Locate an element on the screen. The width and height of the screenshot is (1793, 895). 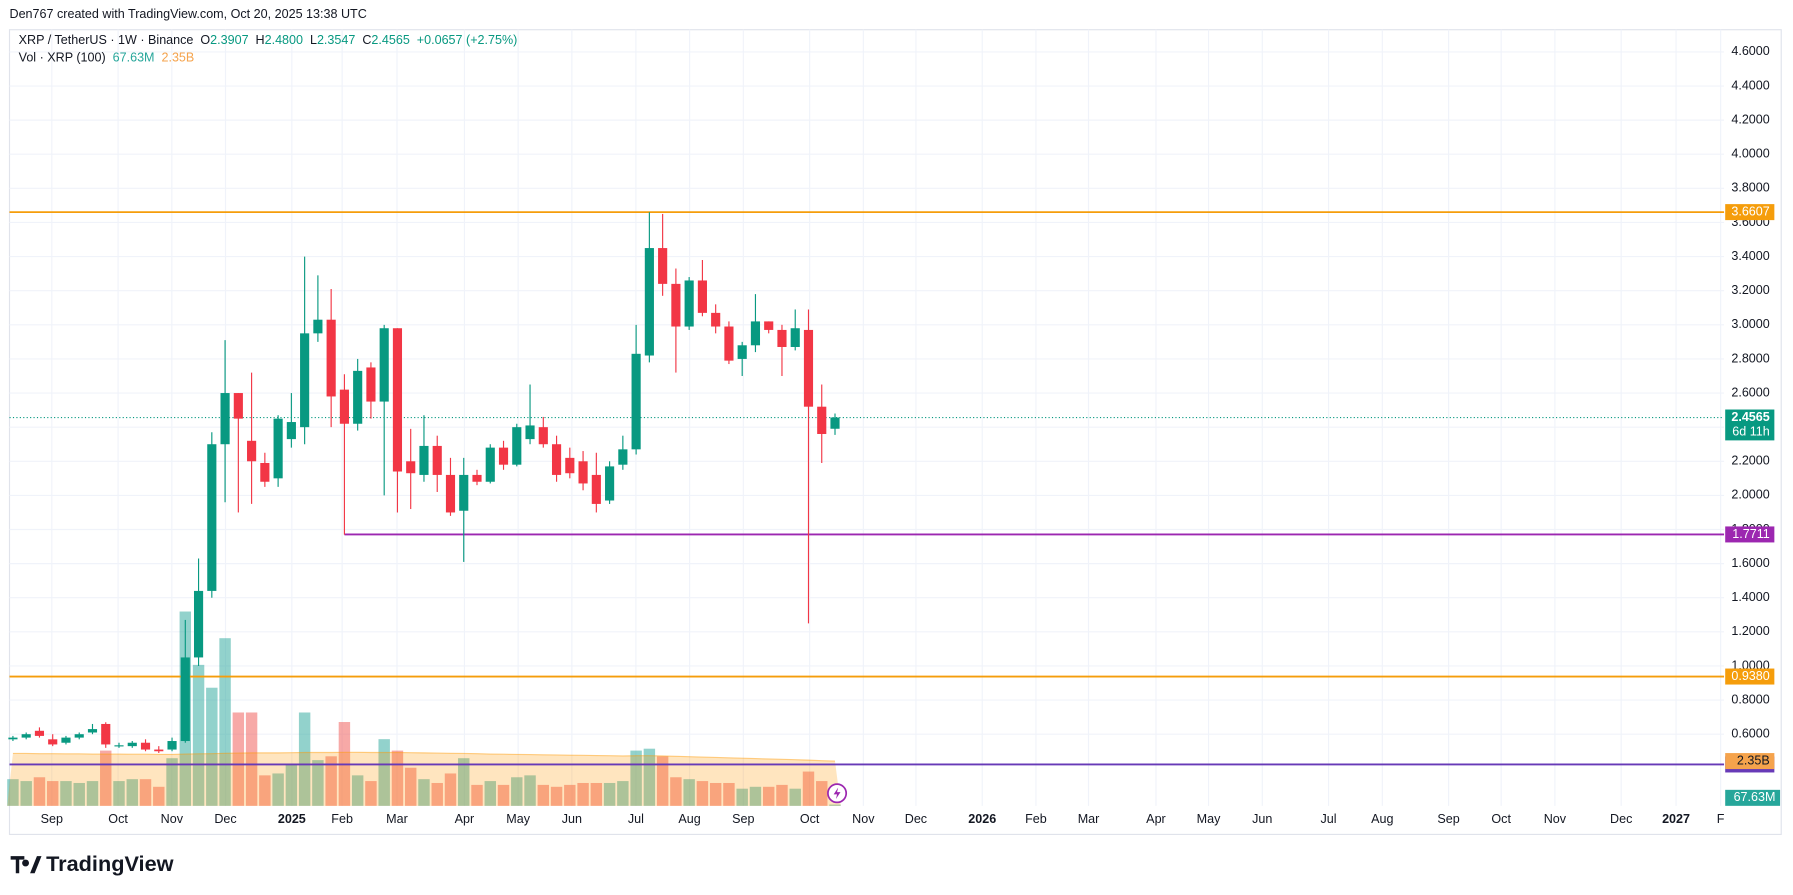
volume-value: 67.63M is located at coordinates (134, 58).